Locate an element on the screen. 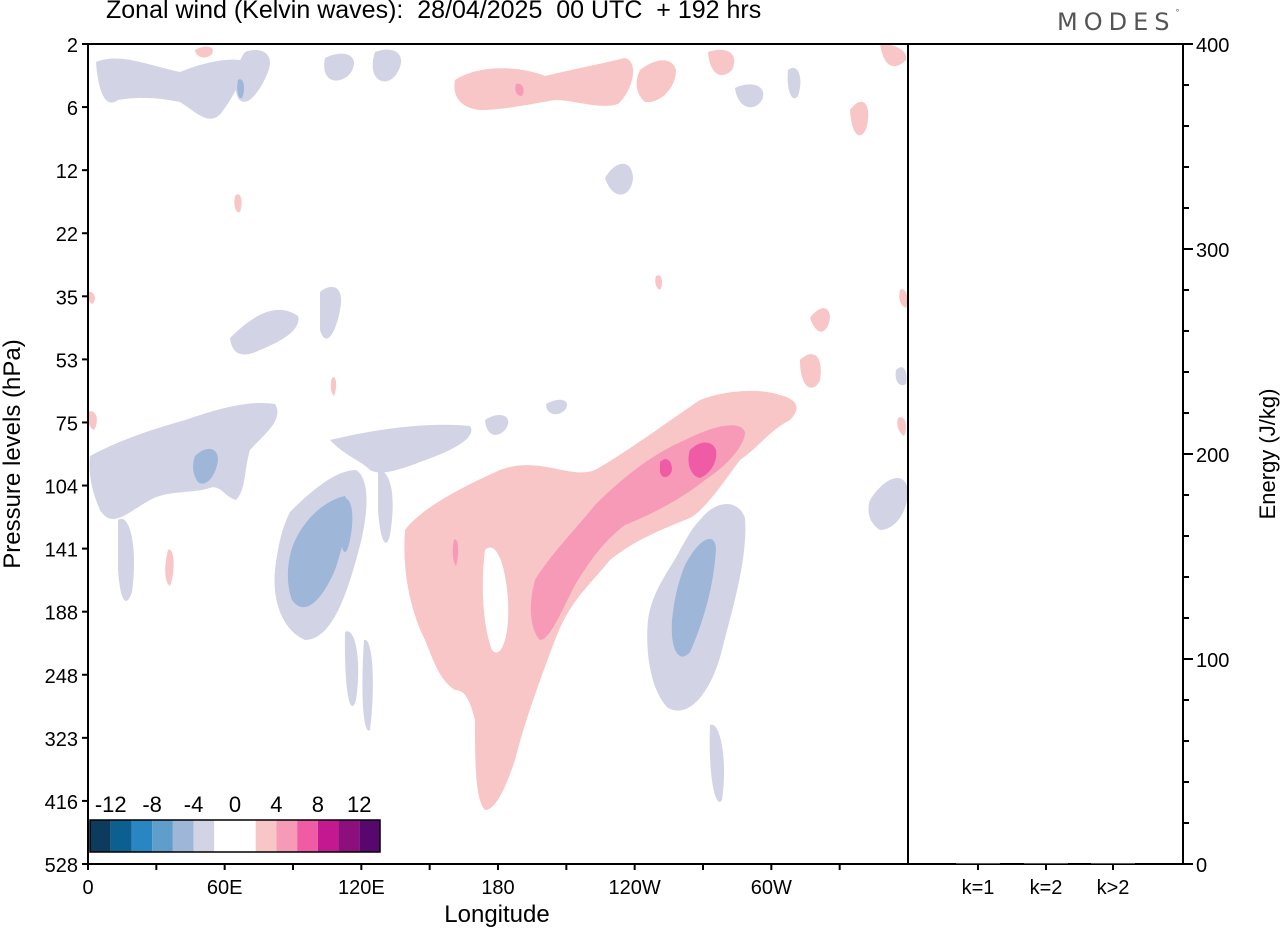 The height and width of the screenshot is (930, 1280). x-tick-label: 120E is located at coordinates (361, 888).